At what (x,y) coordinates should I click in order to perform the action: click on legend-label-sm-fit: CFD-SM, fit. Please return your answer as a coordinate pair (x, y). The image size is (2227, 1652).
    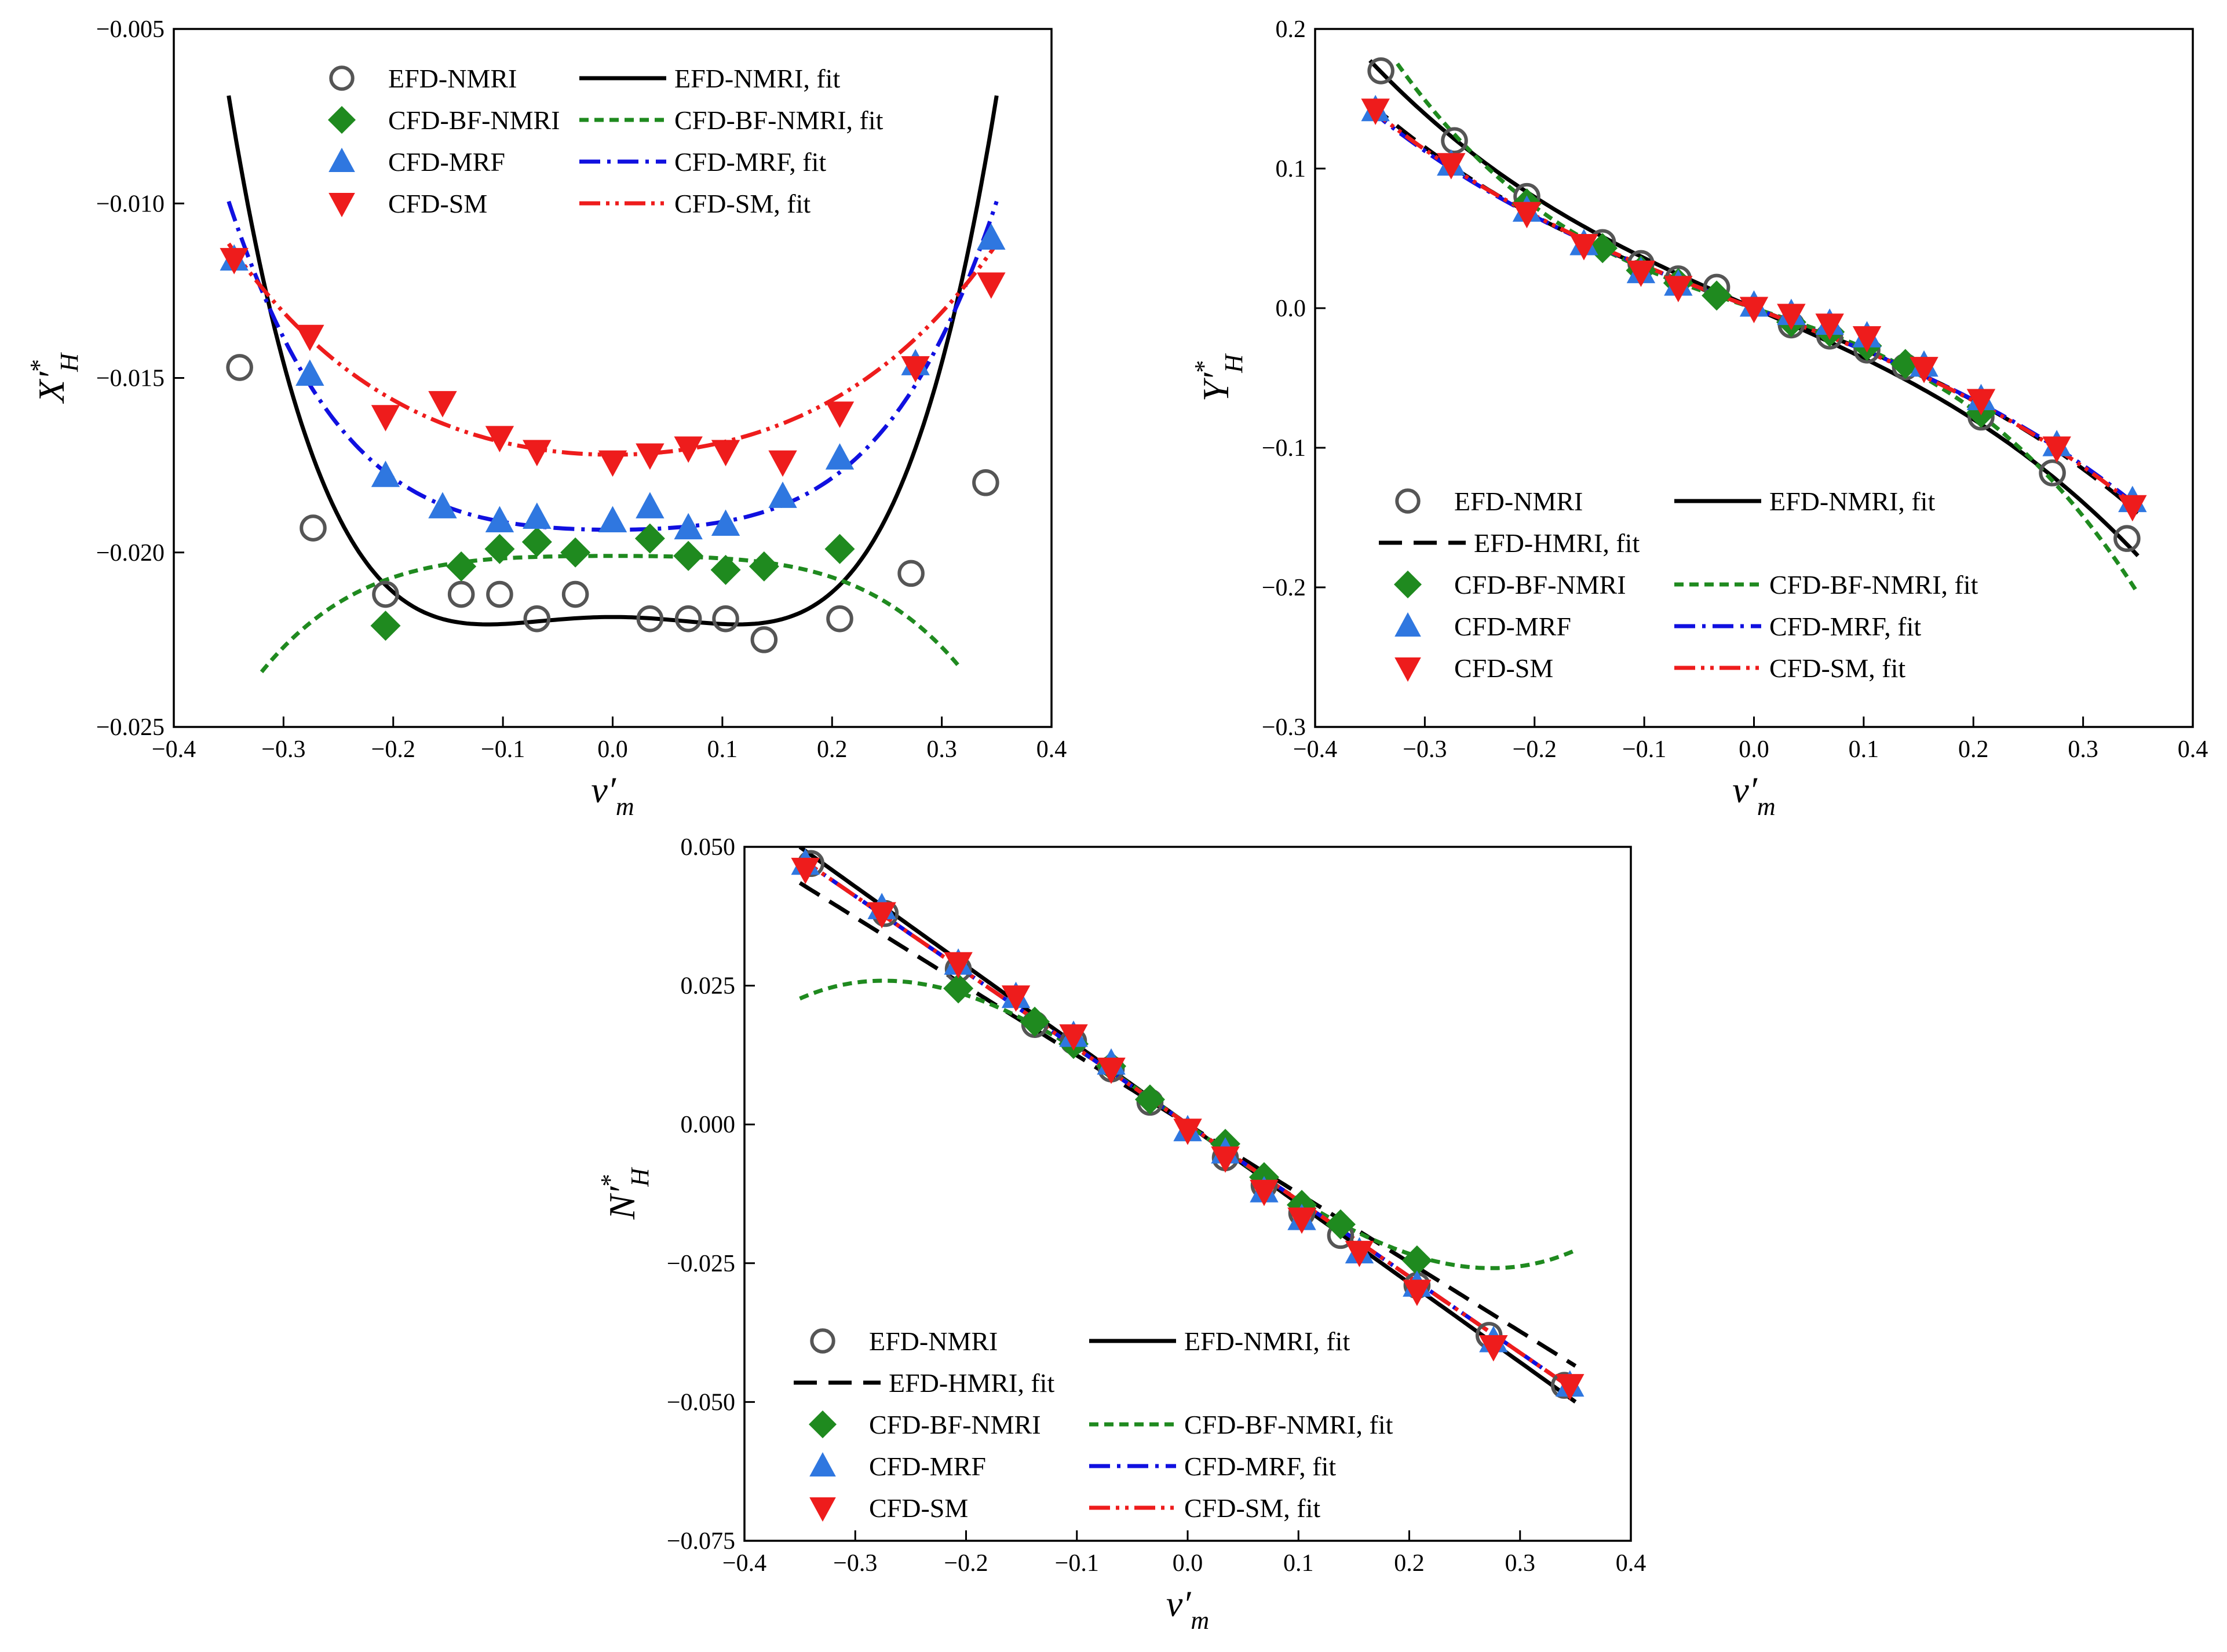
    Looking at the image, I should click on (1837, 668).